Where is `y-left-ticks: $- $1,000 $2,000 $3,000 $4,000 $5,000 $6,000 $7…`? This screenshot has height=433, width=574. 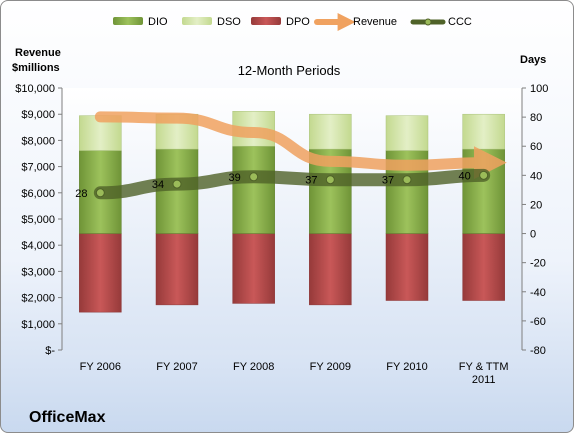
y-left-ticks: $- $1,000 $2,000 $3,000 $4,000 $5,000 $6,000 $7… is located at coordinates (38, 220).